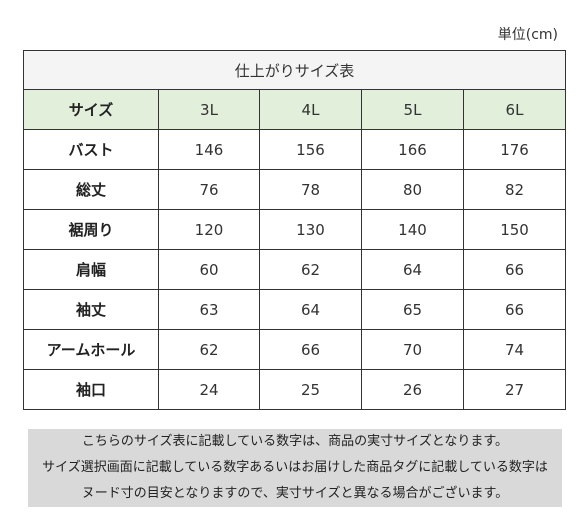 This screenshot has height=518, width=576. Describe the element at coordinates (209, 389) in the screenshot. I see `table-cell: 24` at that location.